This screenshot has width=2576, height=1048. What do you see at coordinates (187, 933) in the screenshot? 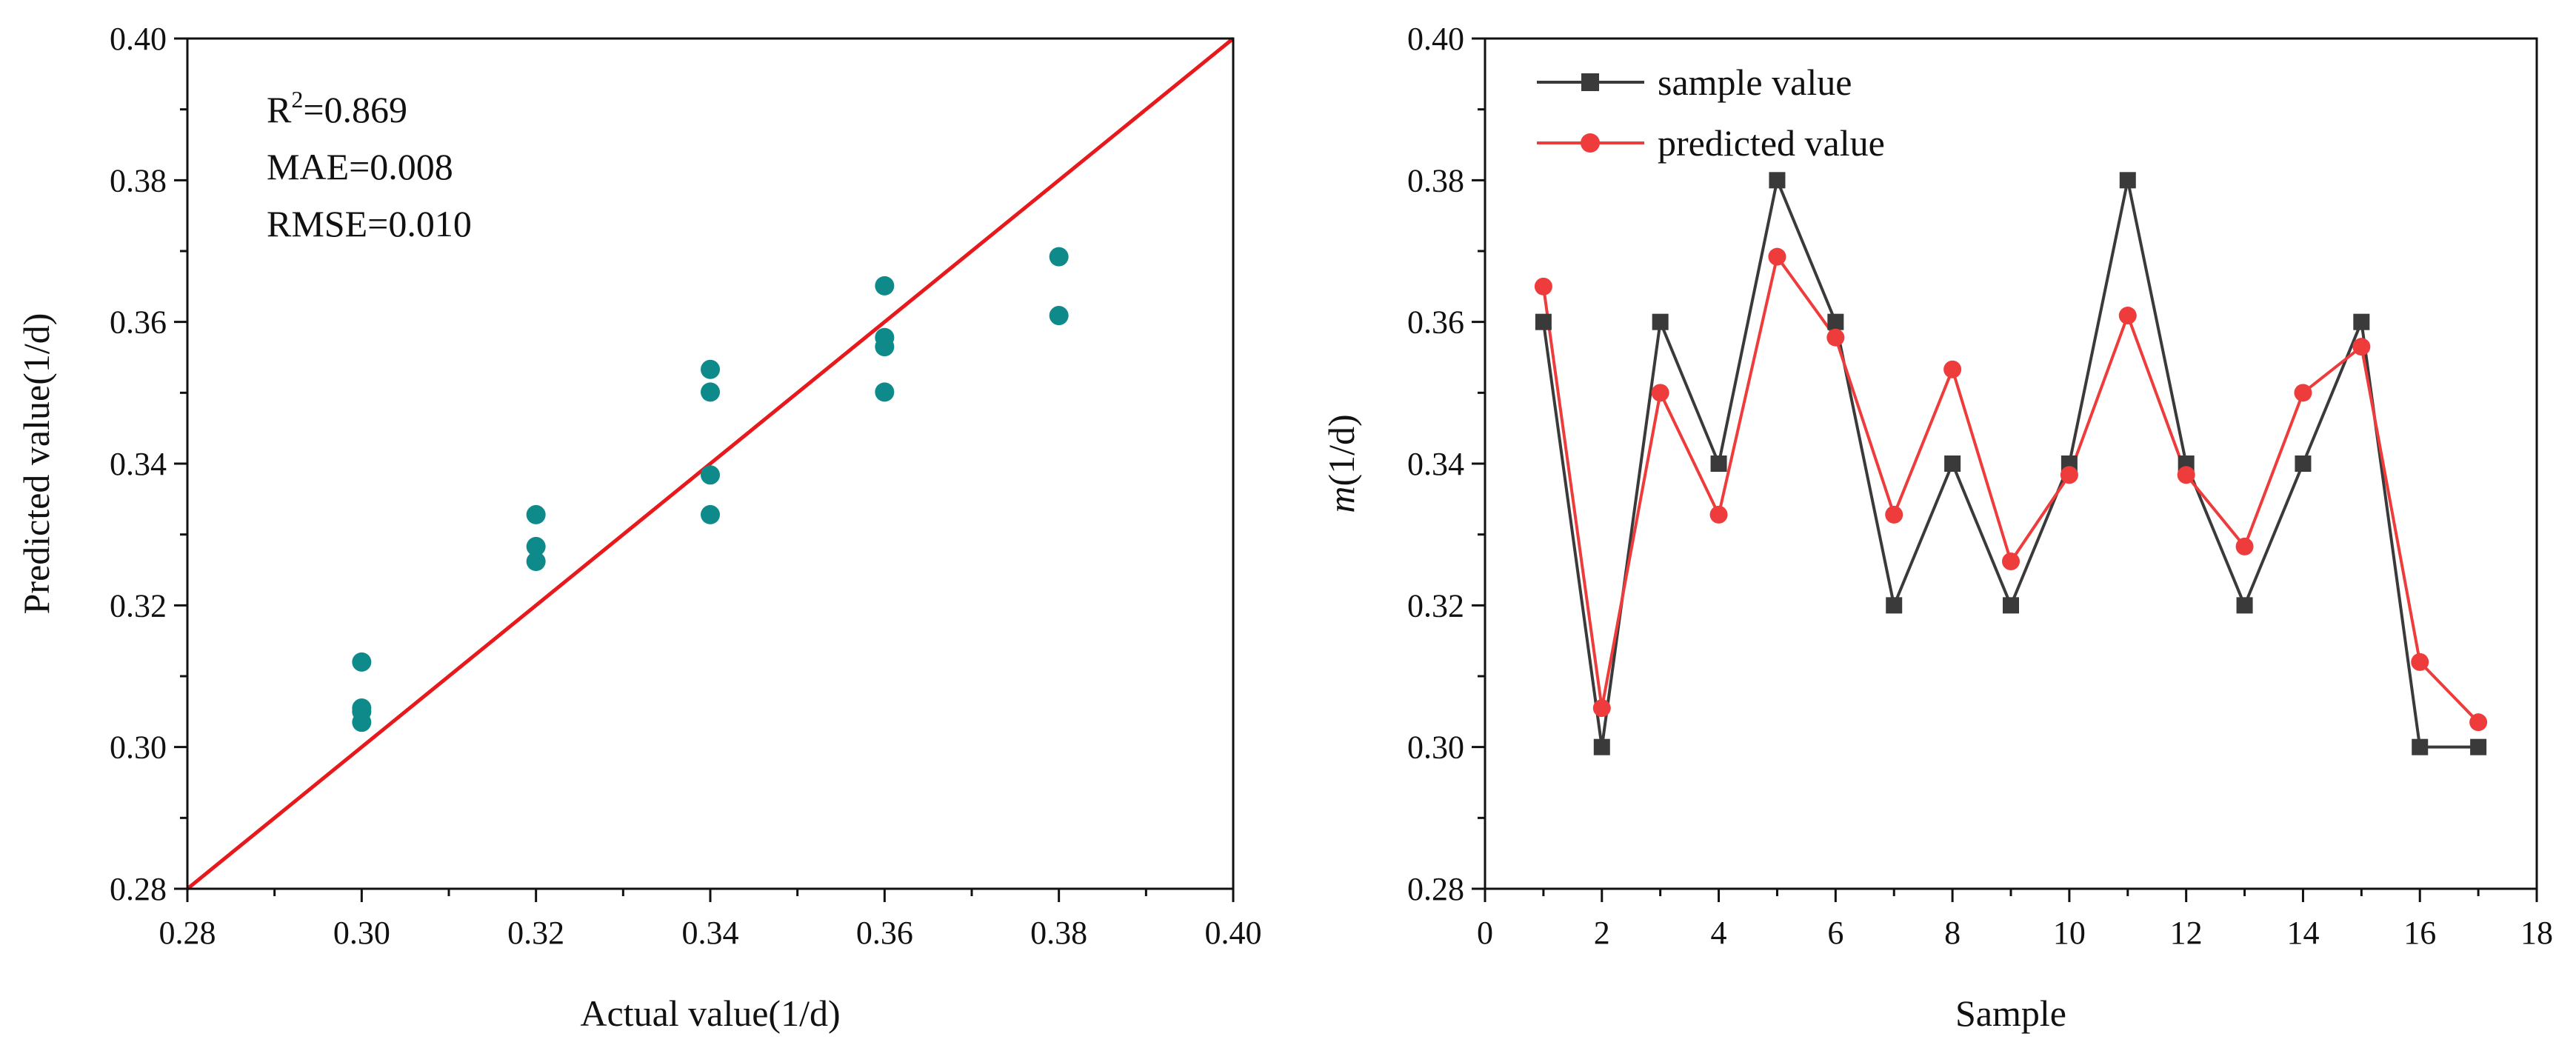
I see `left-x-tick-label: 0.28` at bounding box center [187, 933].